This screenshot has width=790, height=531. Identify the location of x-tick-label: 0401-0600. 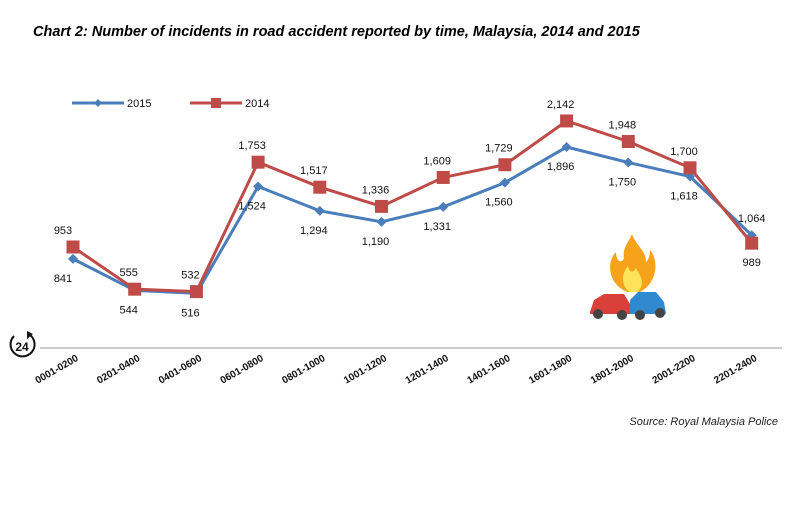
(180, 370).